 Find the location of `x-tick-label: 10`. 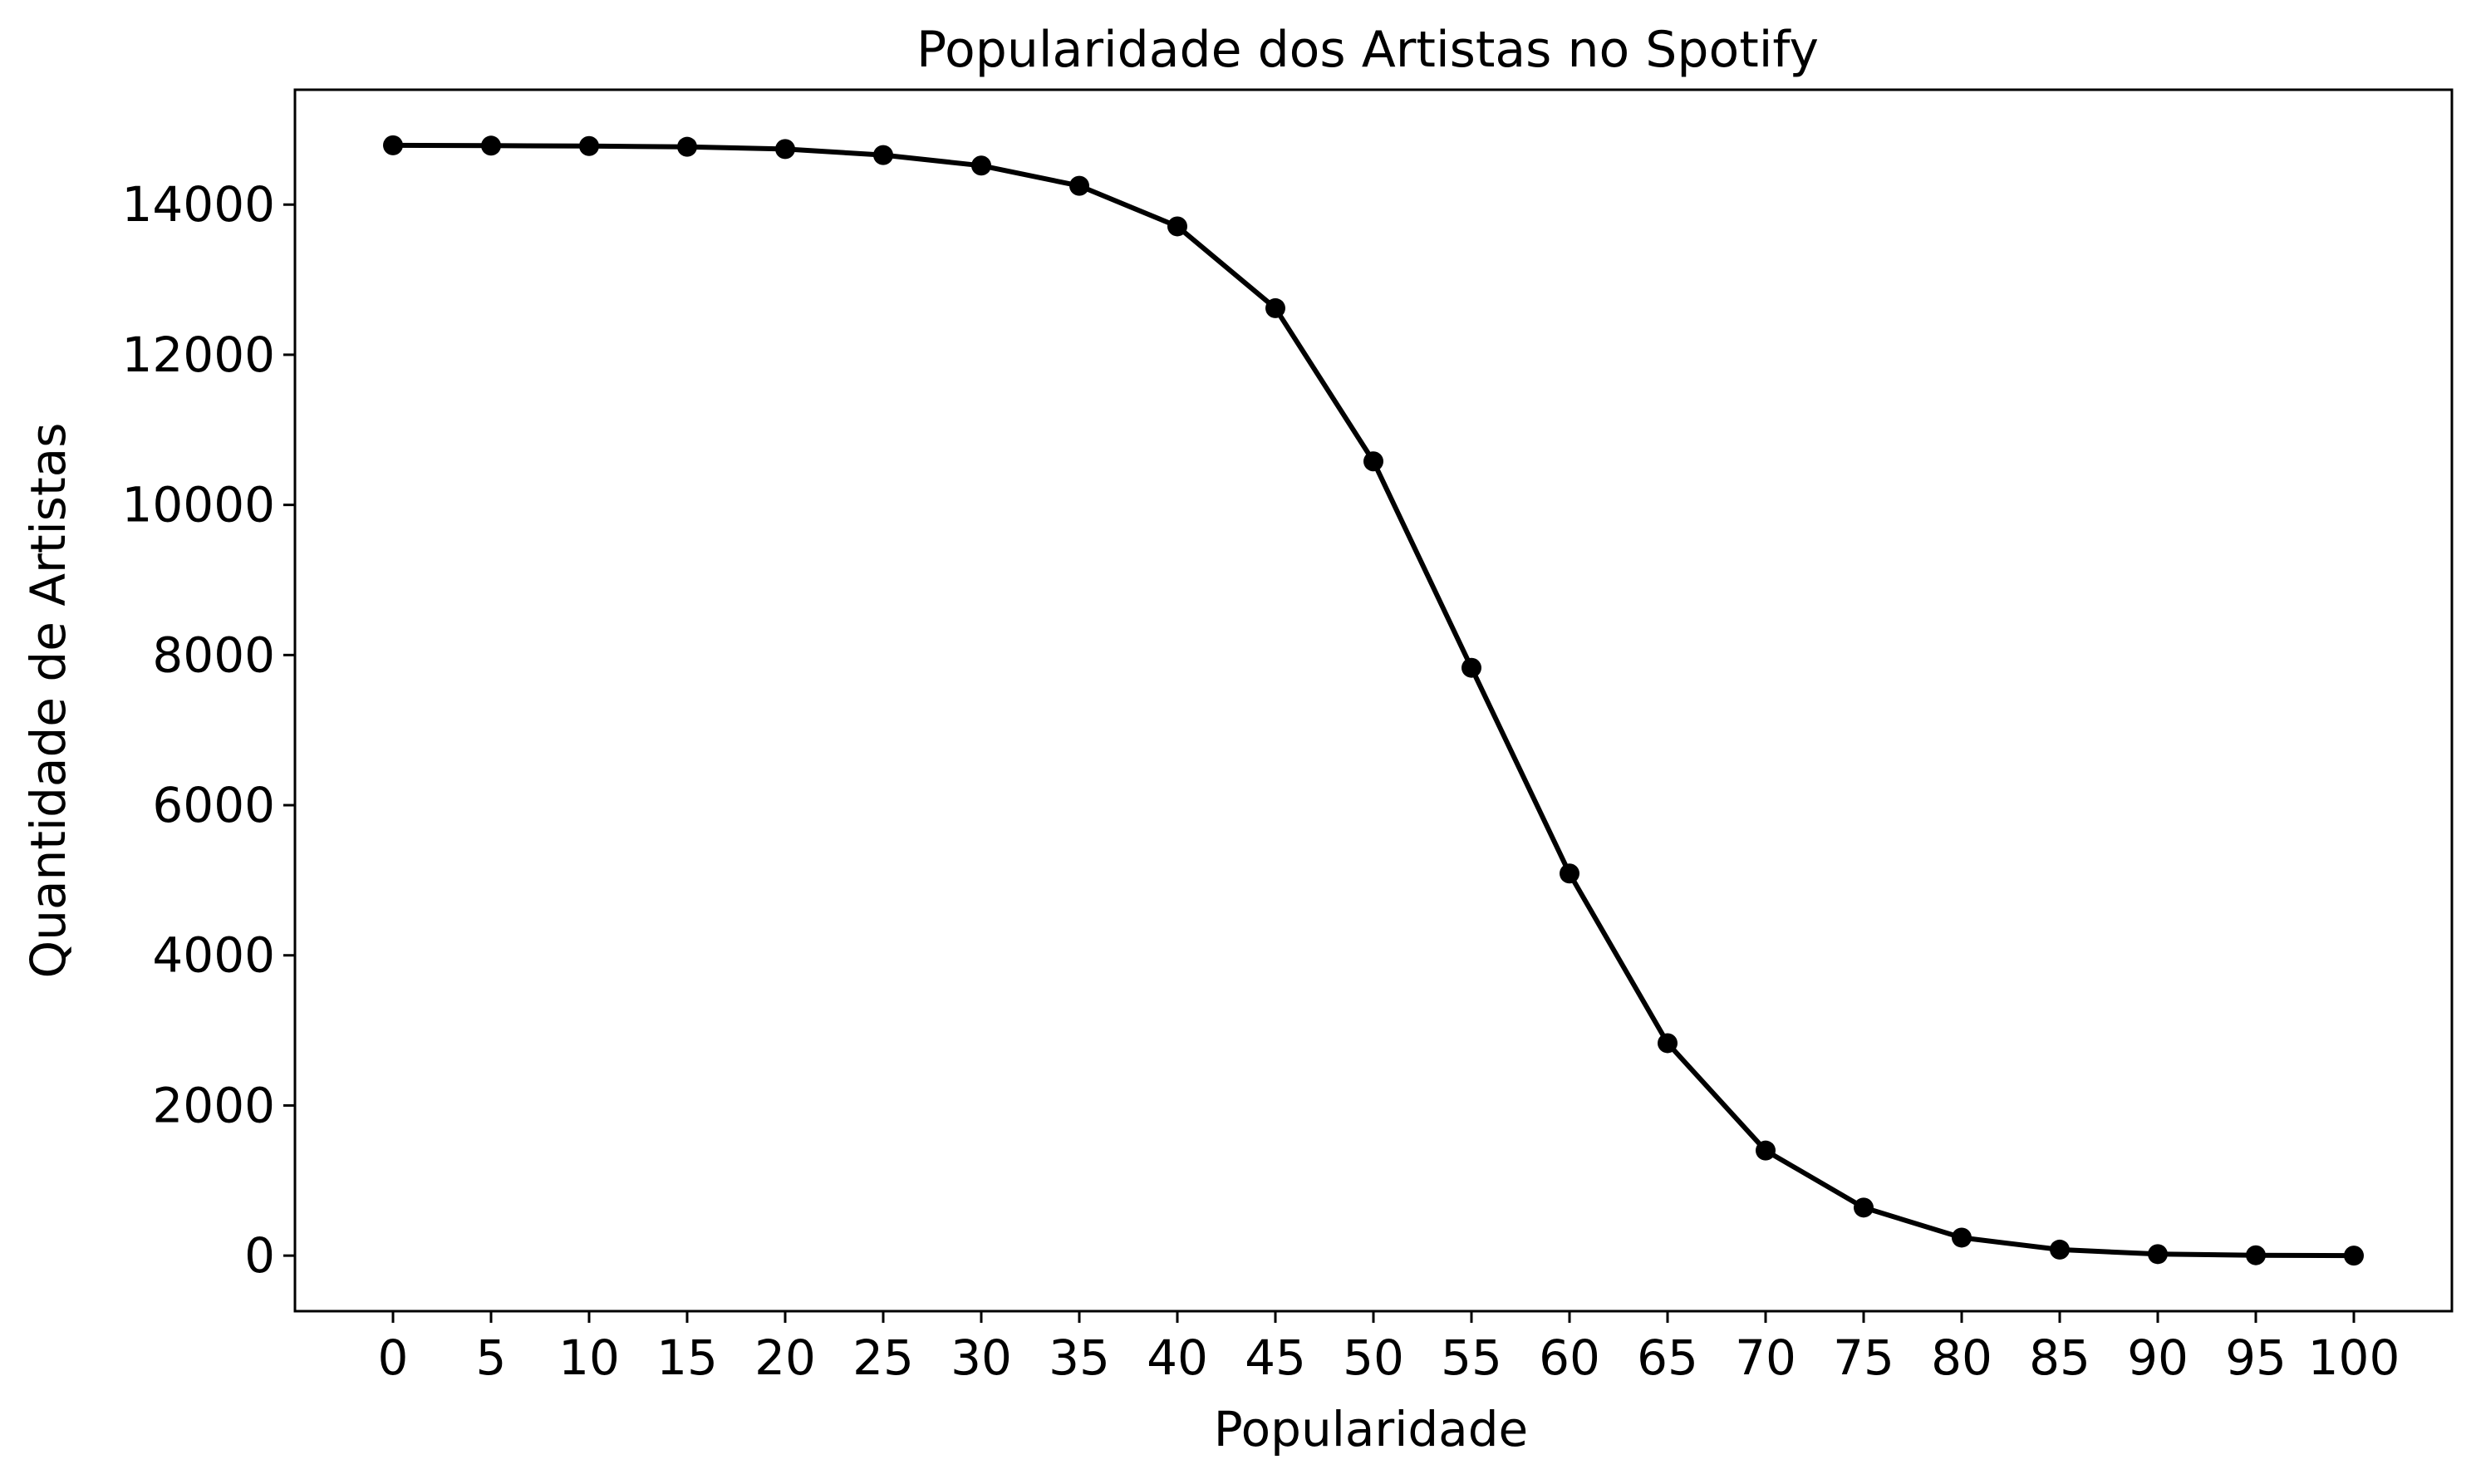

x-tick-label: 10 is located at coordinates (589, 1357).